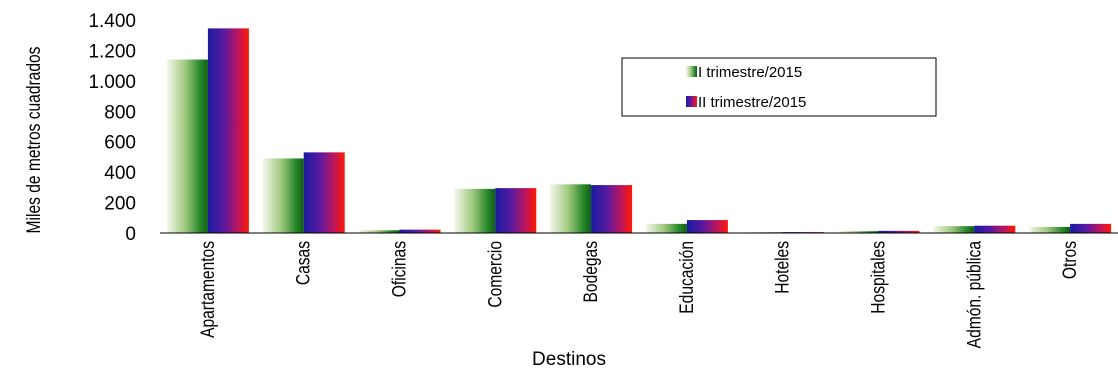 The image size is (1118, 373). I want to click on y-tick-label: 200, so click(120, 204).